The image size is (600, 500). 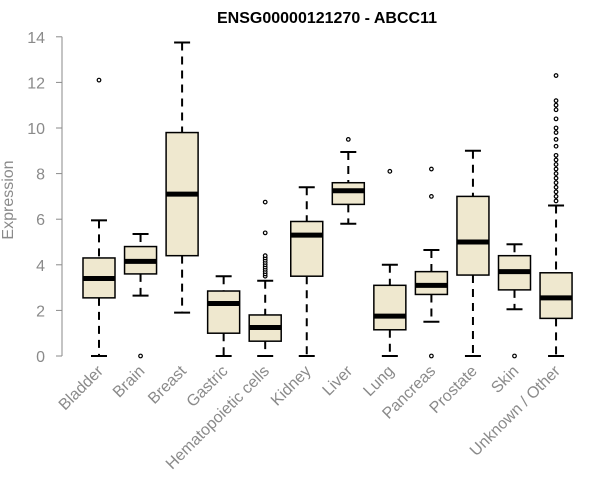 What do you see at coordinates (291, 386) in the screenshot?
I see `x-tick-label: Kidney` at bounding box center [291, 386].